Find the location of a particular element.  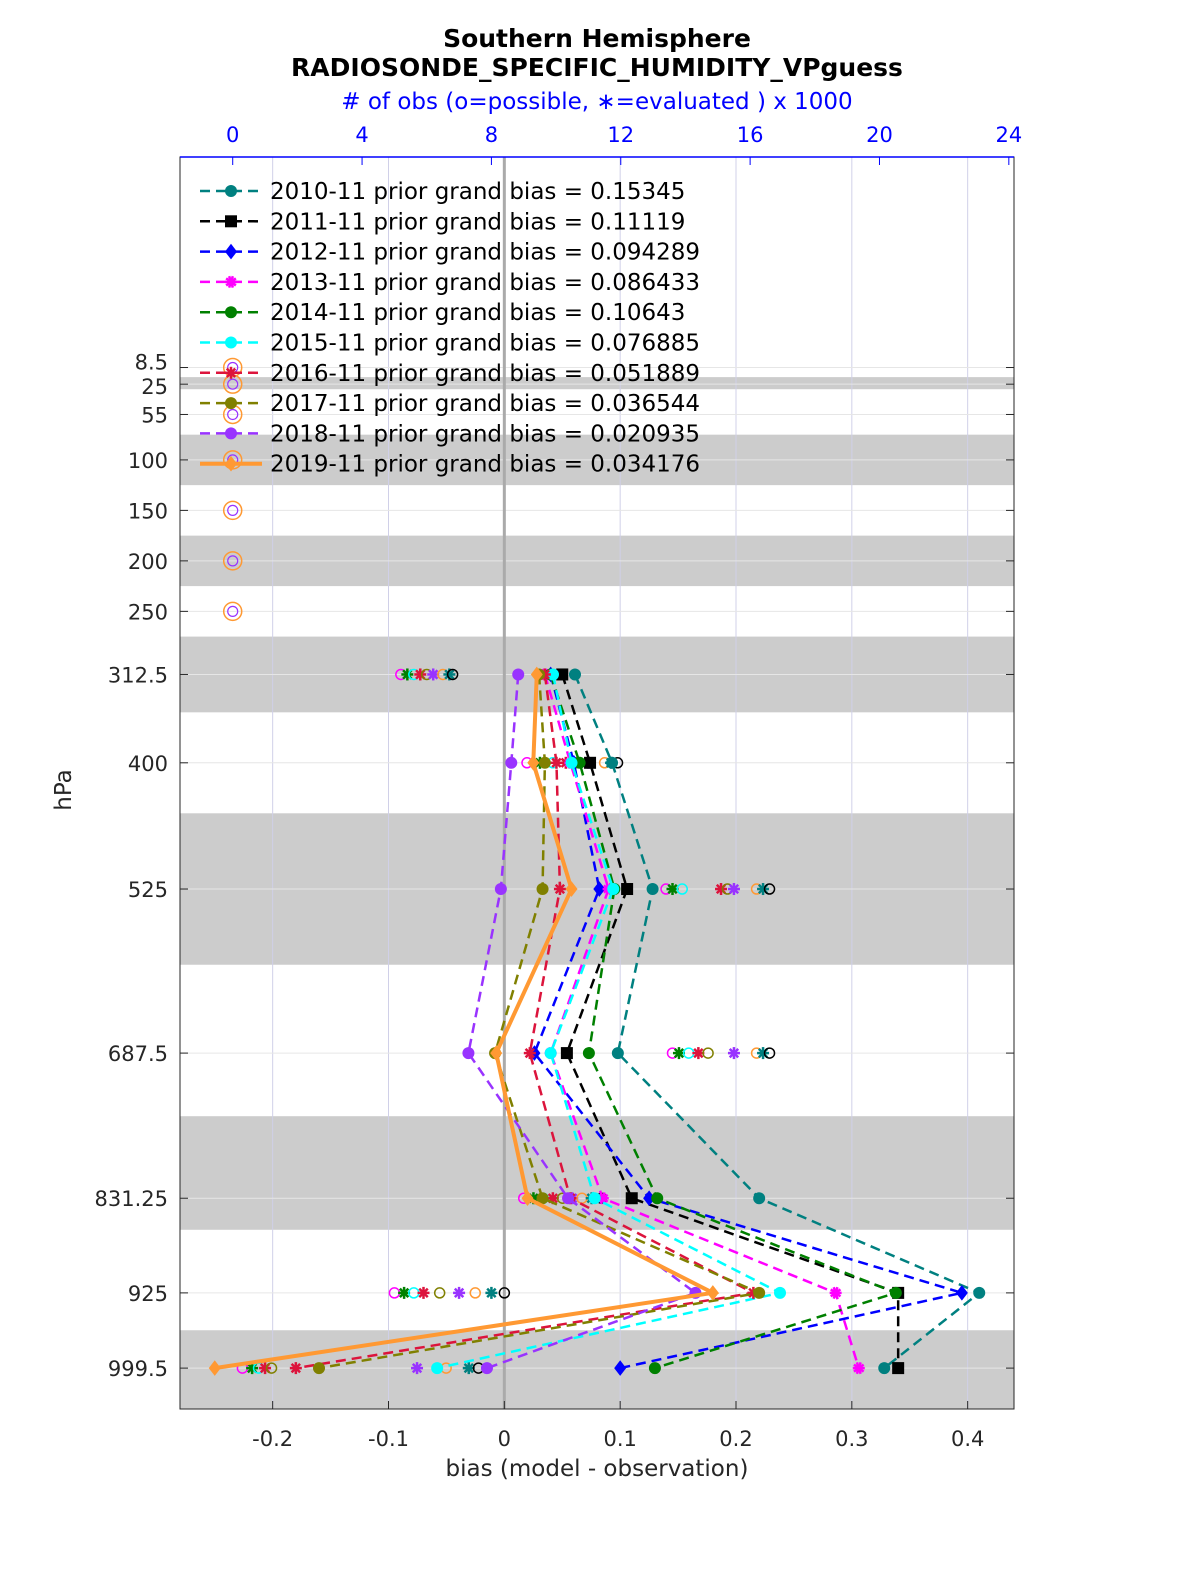

legend-entry: 2011-11 prior grand bias = 0.11119 is located at coordinates (477, 222).